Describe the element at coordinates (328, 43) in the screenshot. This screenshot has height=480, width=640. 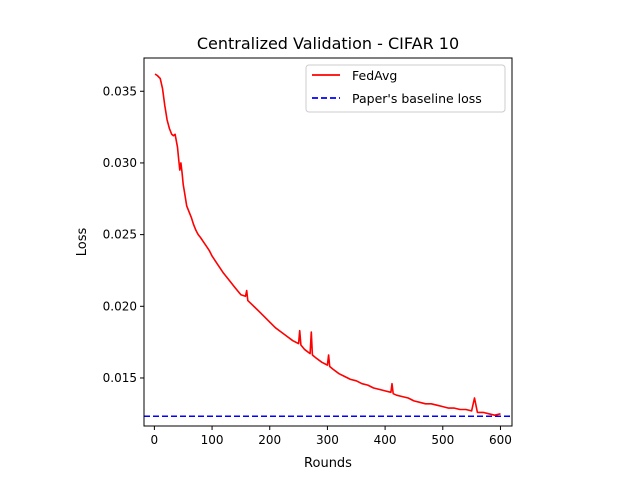
I see `chart-title: Centralized Validation - CIFAR 10` at that location.